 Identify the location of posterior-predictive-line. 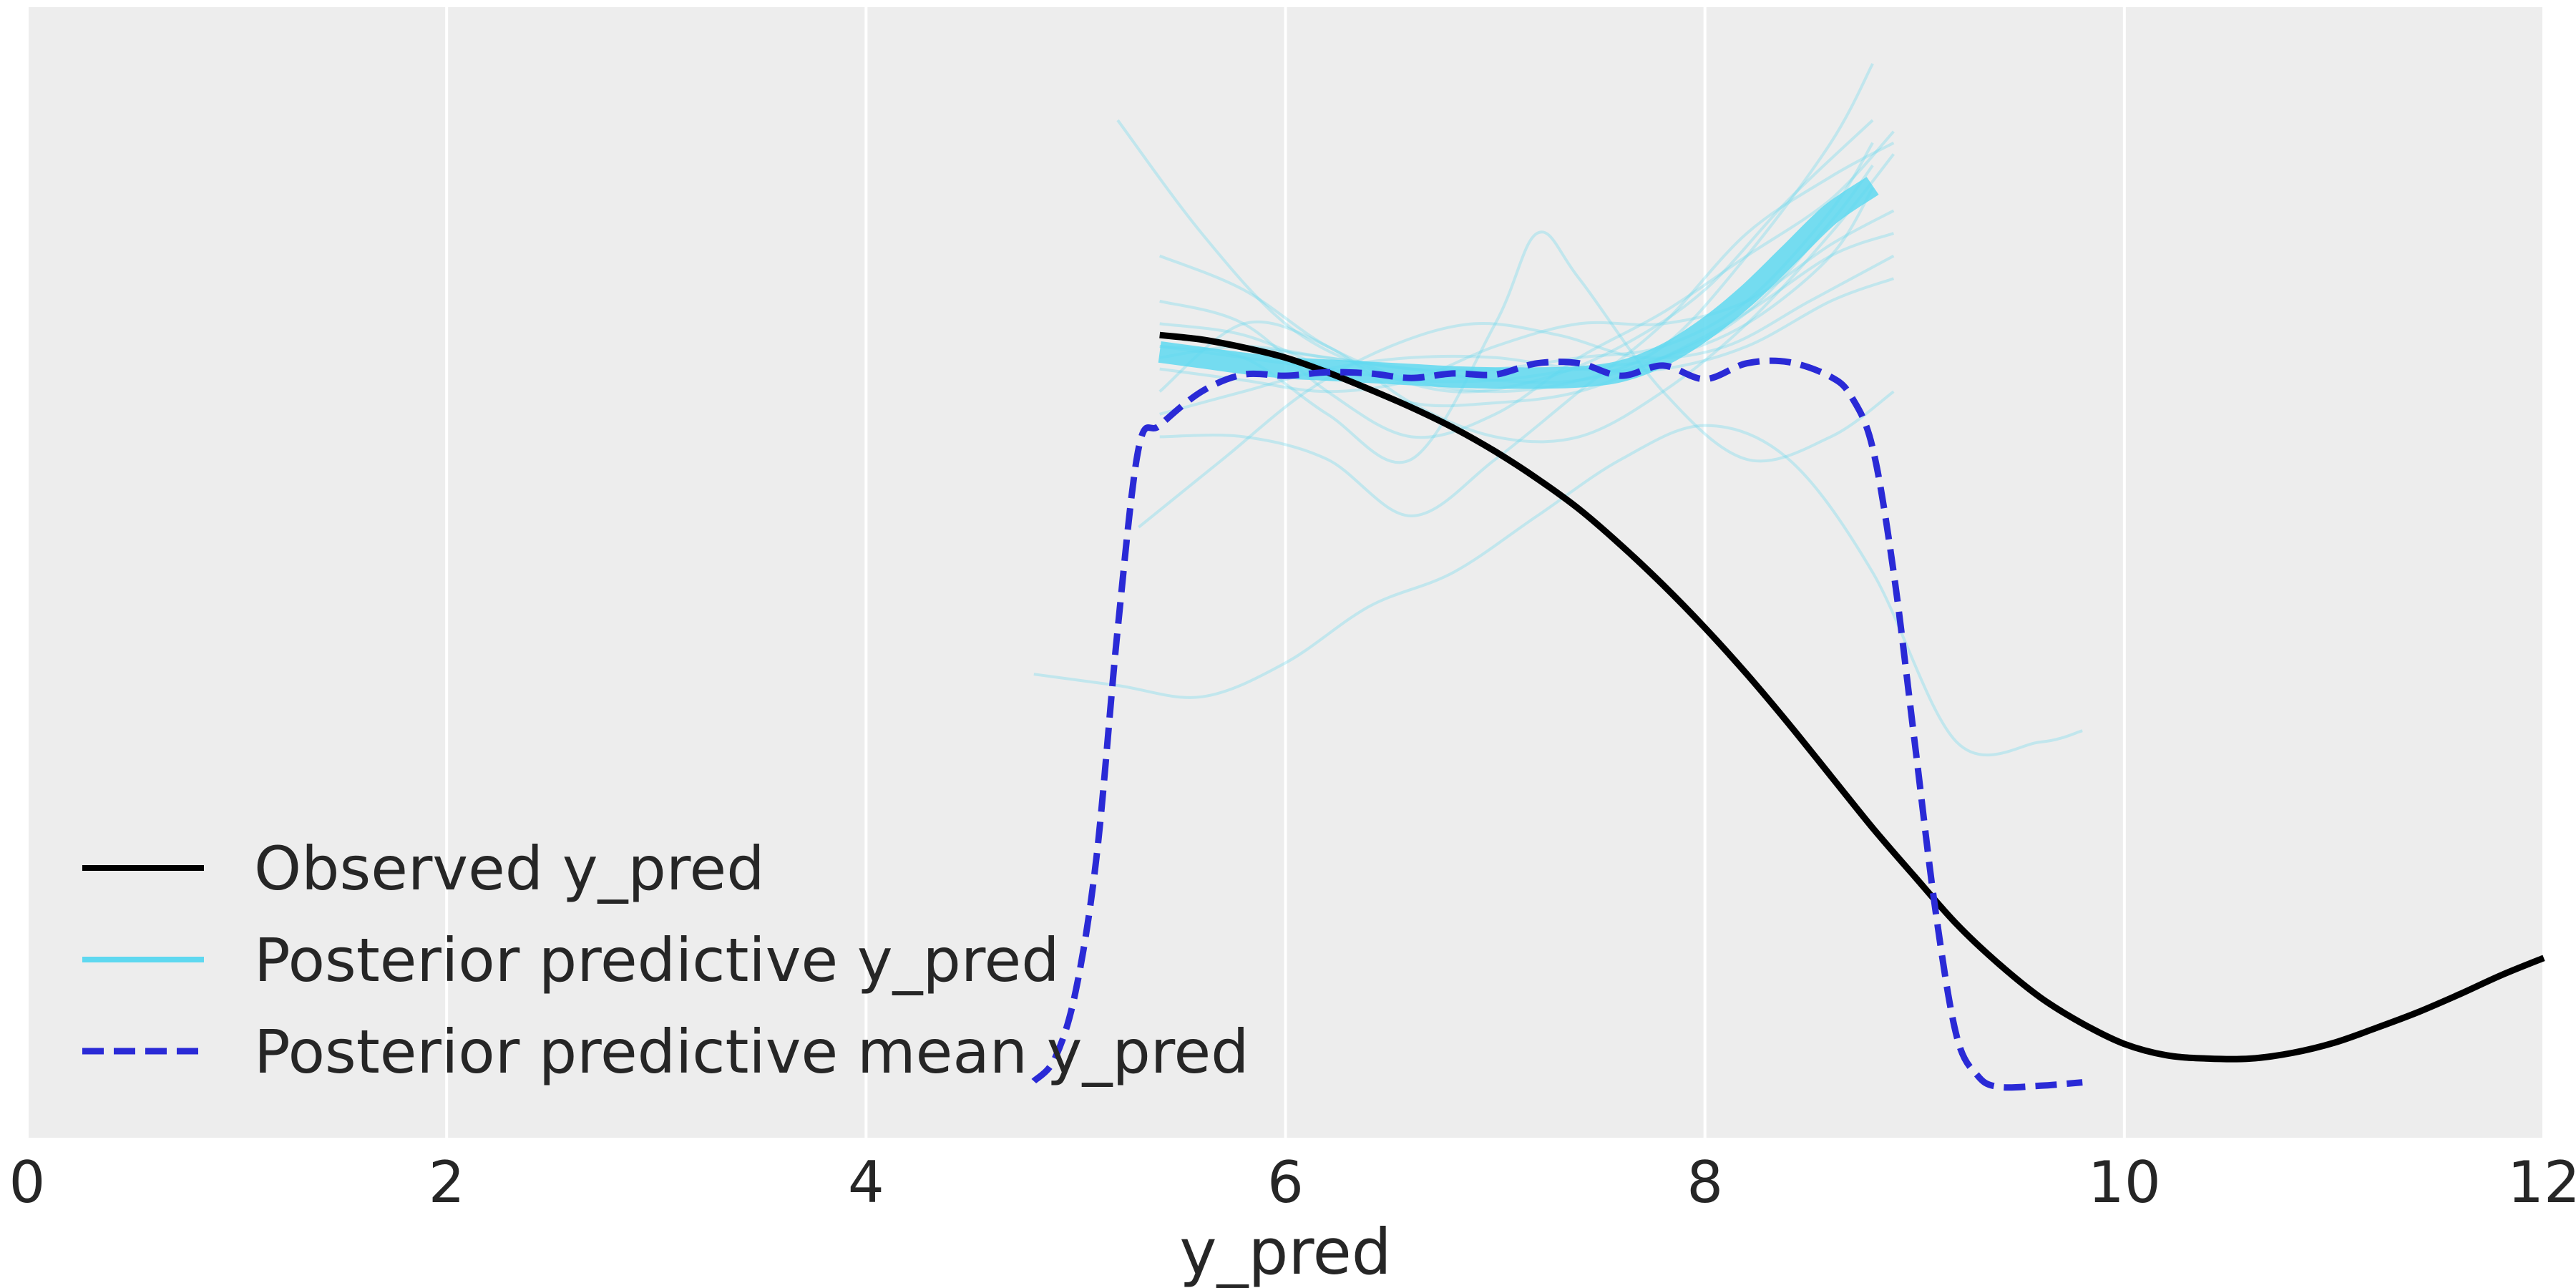
(1518, 283).